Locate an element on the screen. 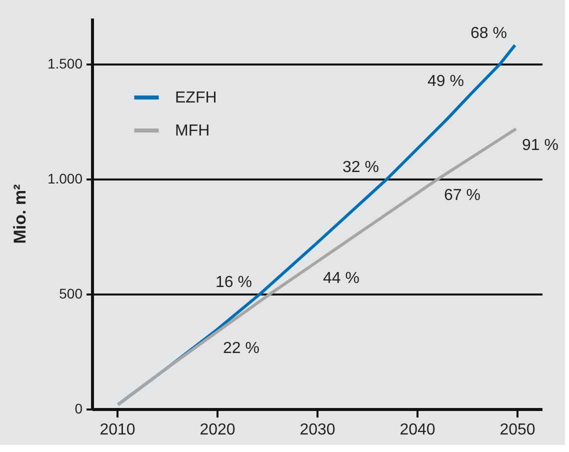  x-tick-label: 2020 is located at coordinates (218, 430).